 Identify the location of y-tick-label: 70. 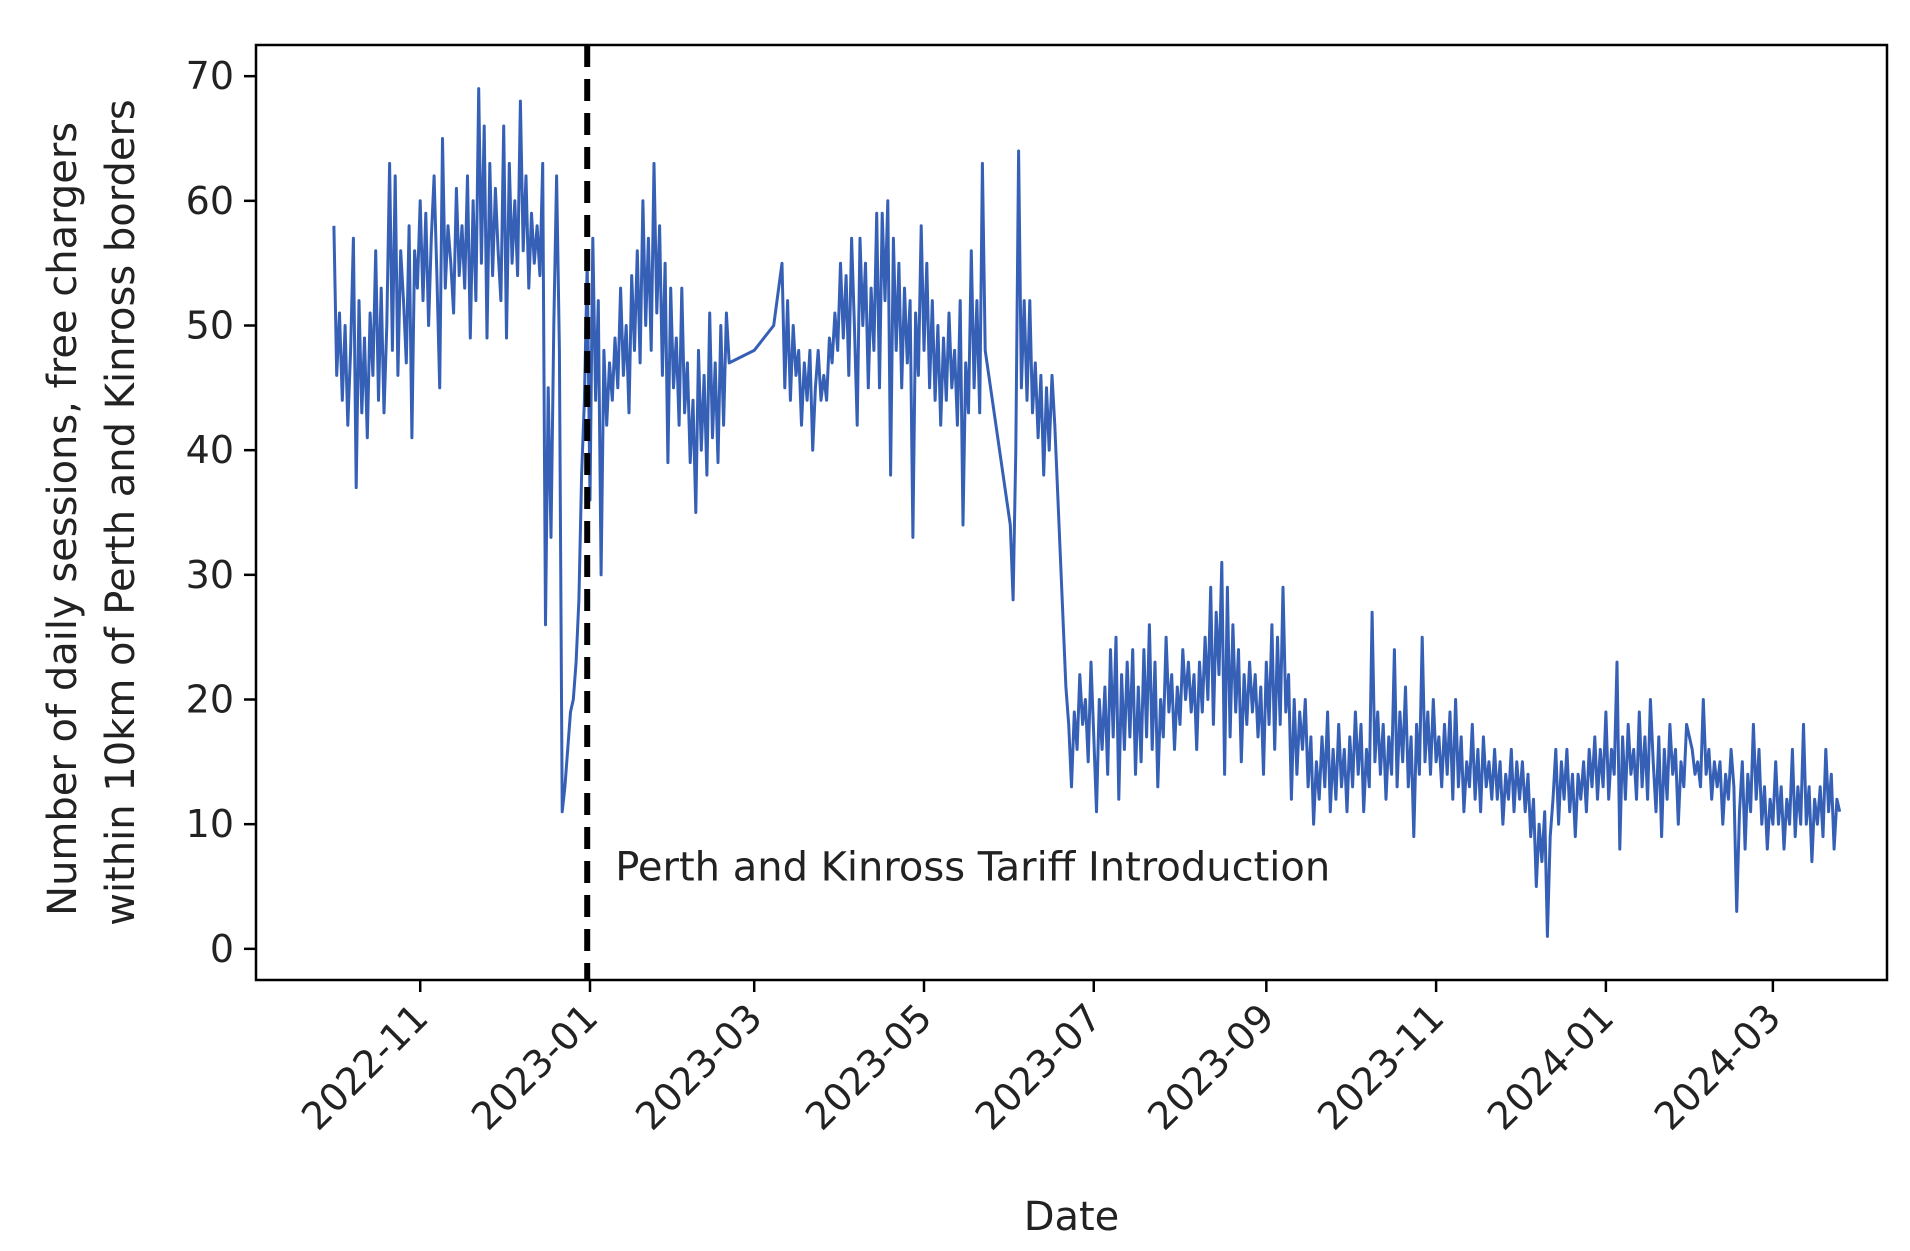
(210, 76).